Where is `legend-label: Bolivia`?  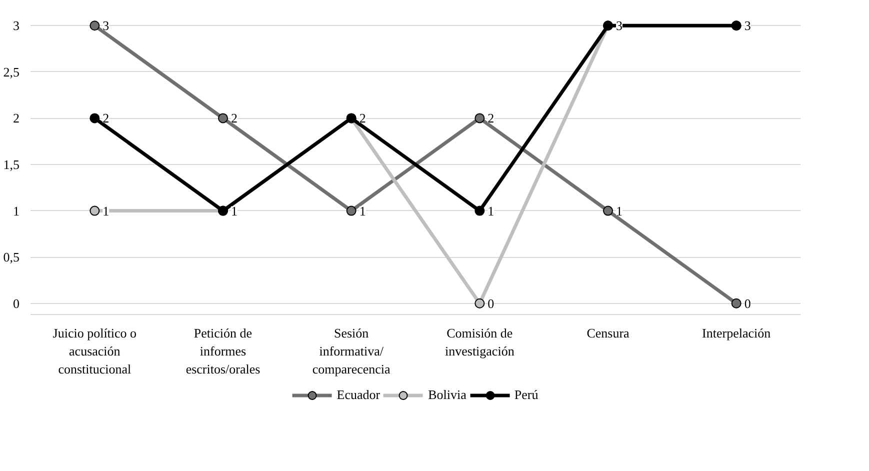
legend-label: Bolivia is located at coordinates (447, 395).